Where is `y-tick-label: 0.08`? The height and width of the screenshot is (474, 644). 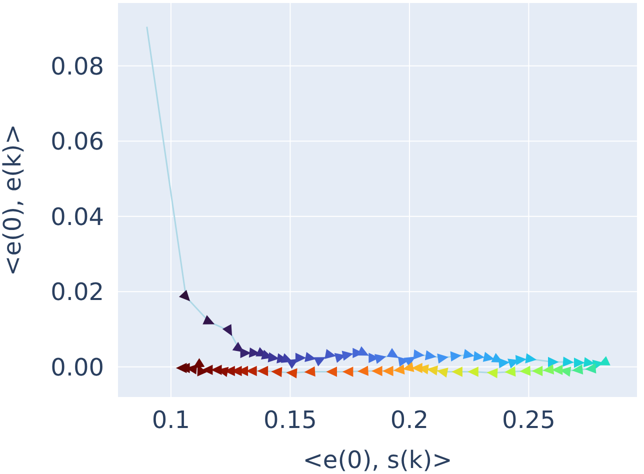 y-tick-label: 0.08 is located at coordinates (77, 66).